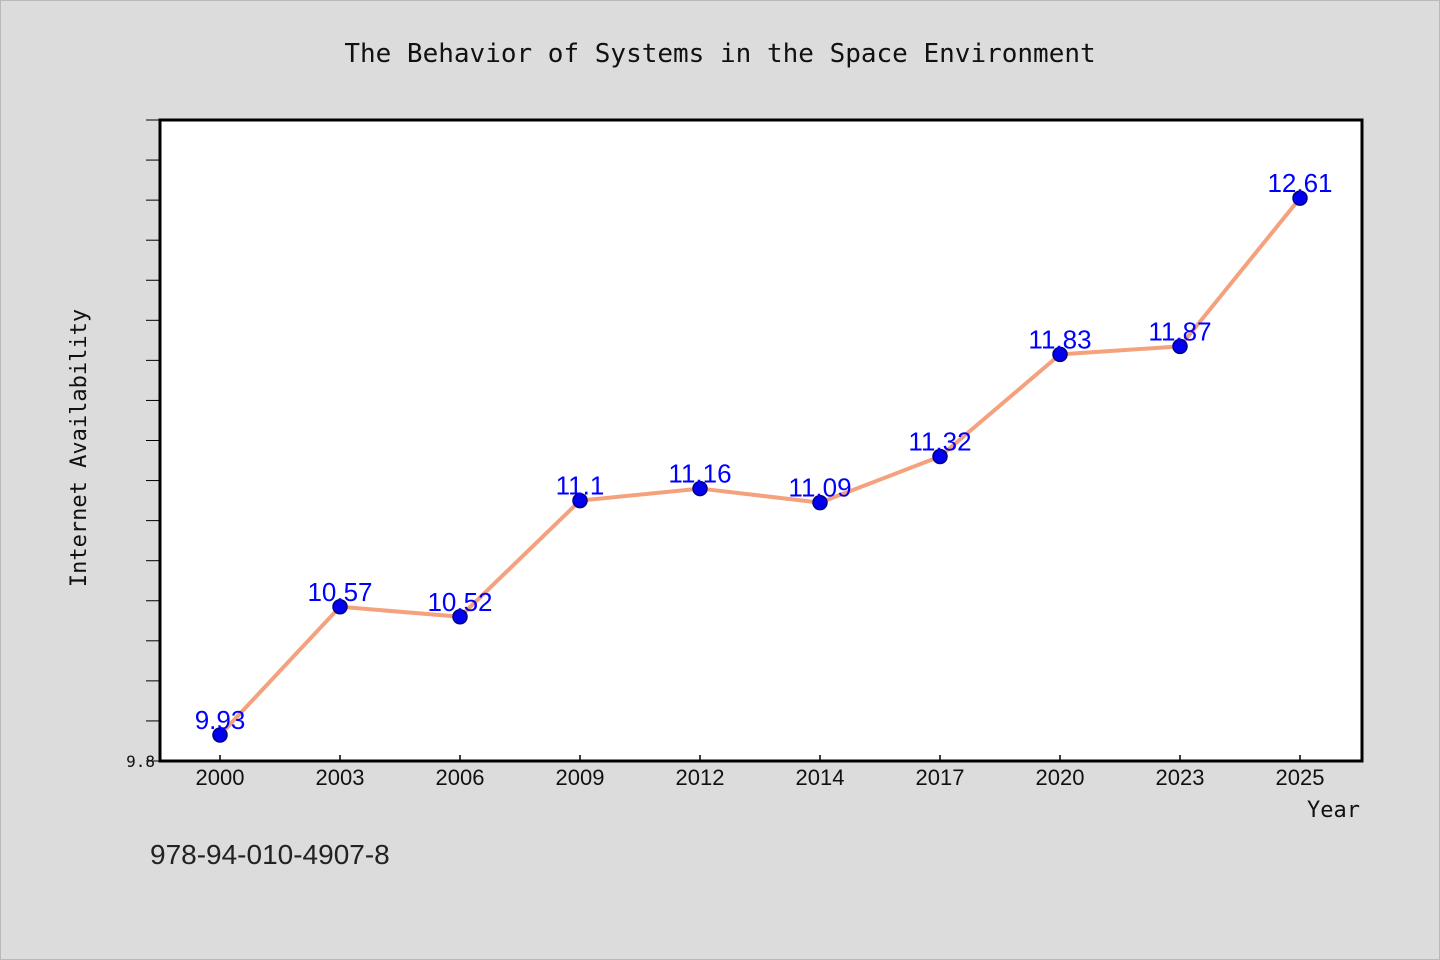 The image size is (1440, 960). What do you see at coordinates (1179, 331) in the screenshot?
I see `data-label: 11.87` at bounding box center [1179, 331].